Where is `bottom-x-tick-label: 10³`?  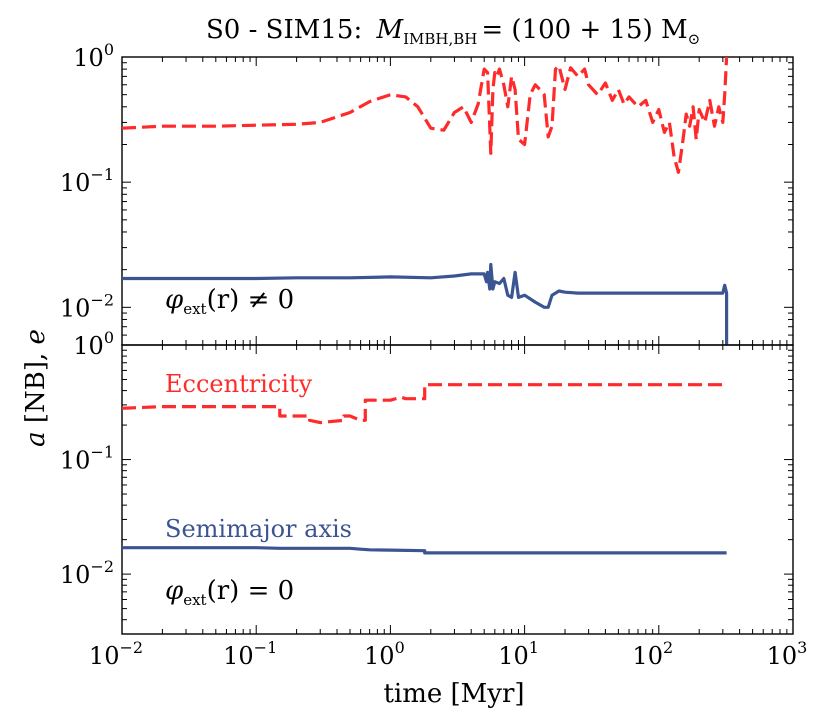
bottom-x-tick-label: 10³ is located at coordinates (787, 654).